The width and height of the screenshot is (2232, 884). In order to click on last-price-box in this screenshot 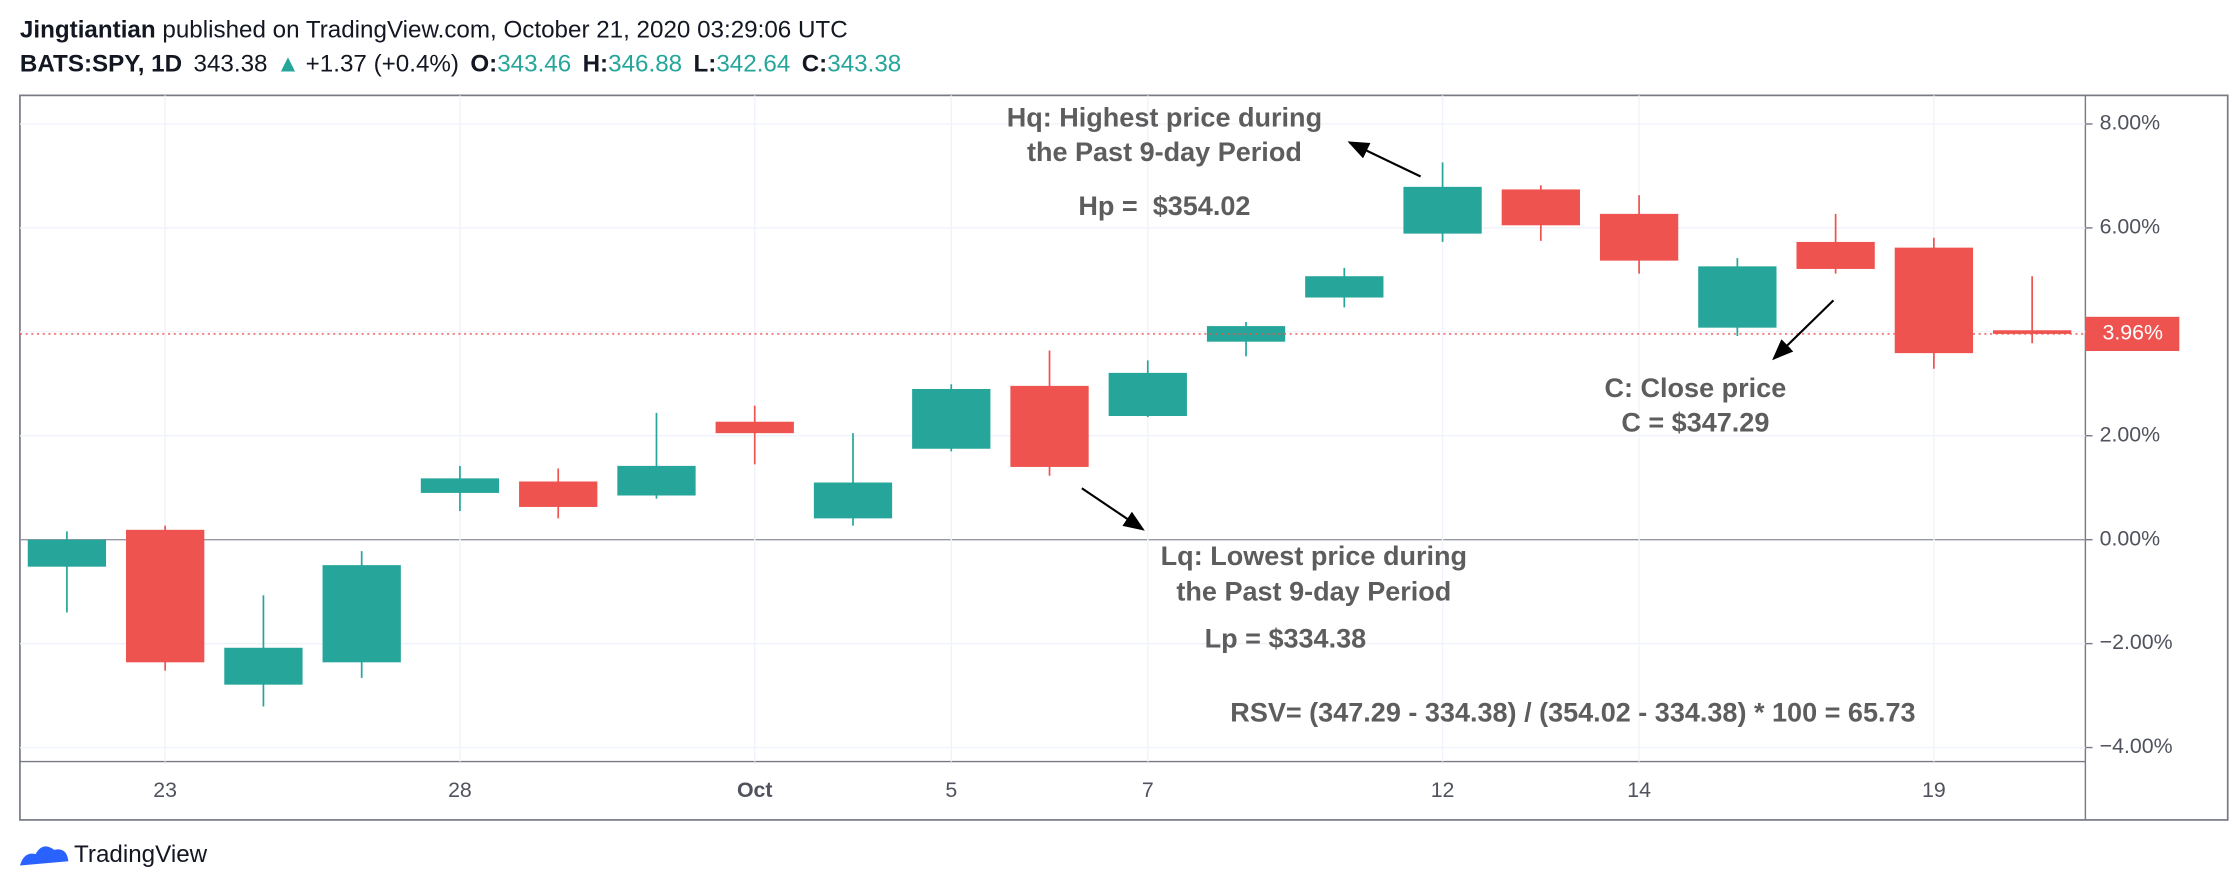, I will do `click(2132, 333)`.